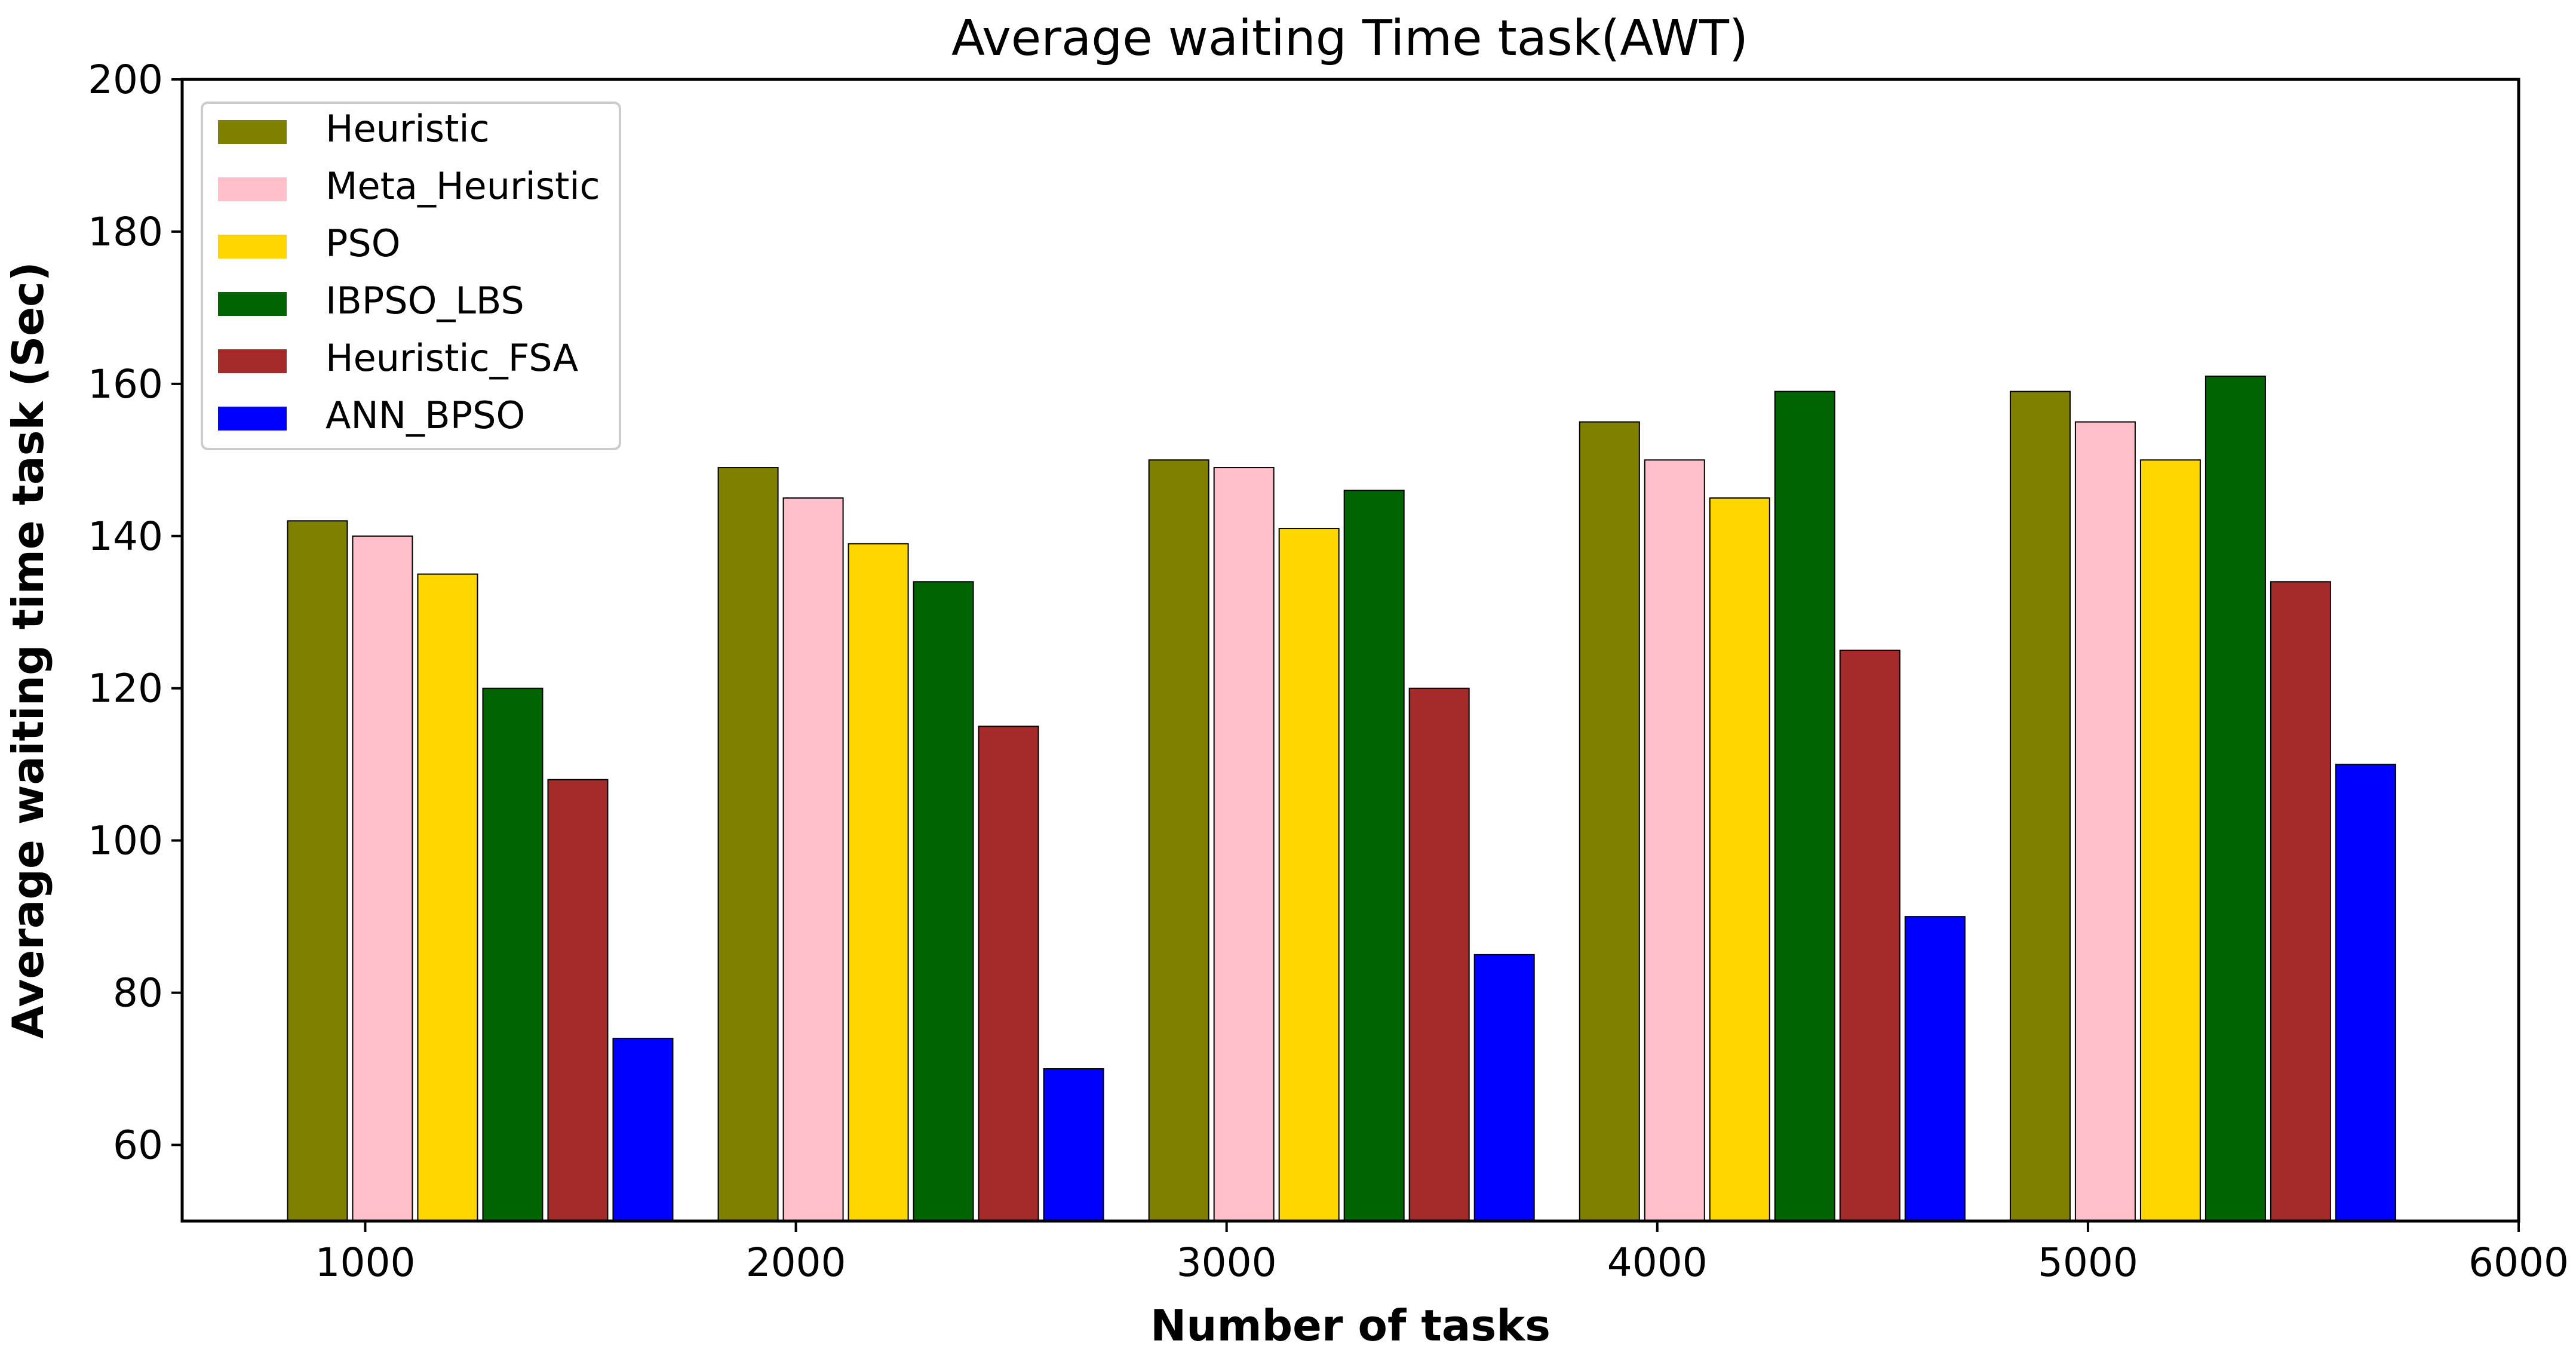  Describe the element at coordinates (1008, 973) in the screenshot. I see `bar-heuristic-fsa-2000` at that location.